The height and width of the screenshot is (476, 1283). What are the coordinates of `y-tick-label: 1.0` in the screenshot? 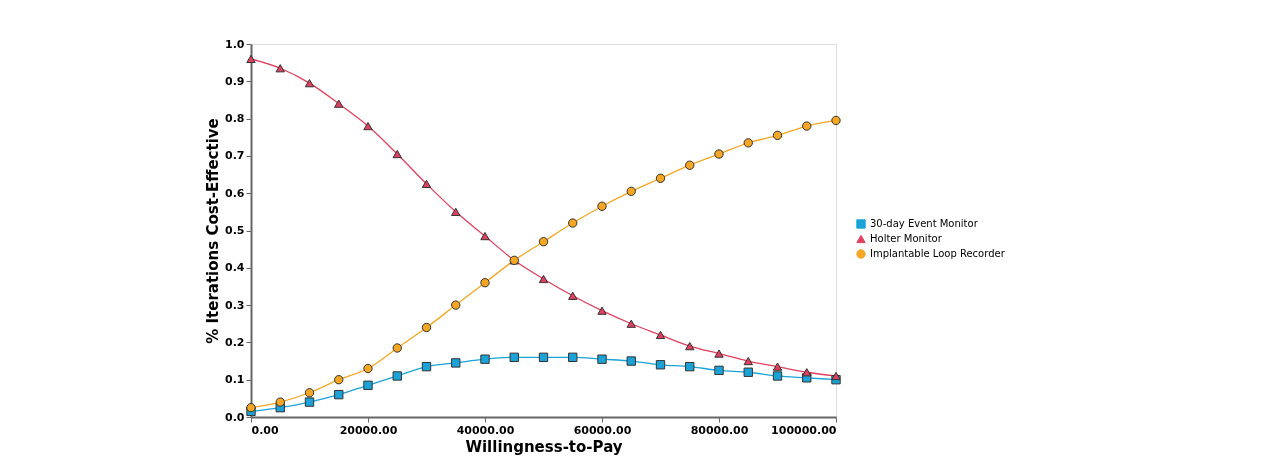 It's located at (235, 44).